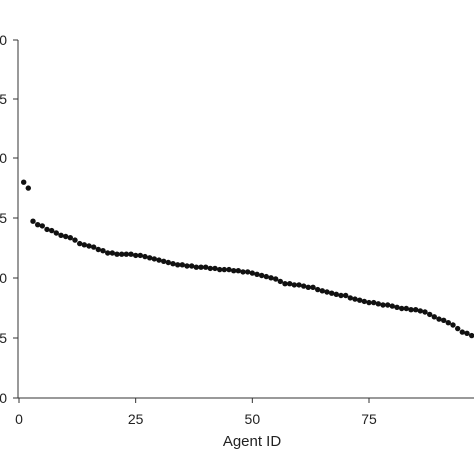  I want to click on x-tick-label: 50, so click(253, 419).